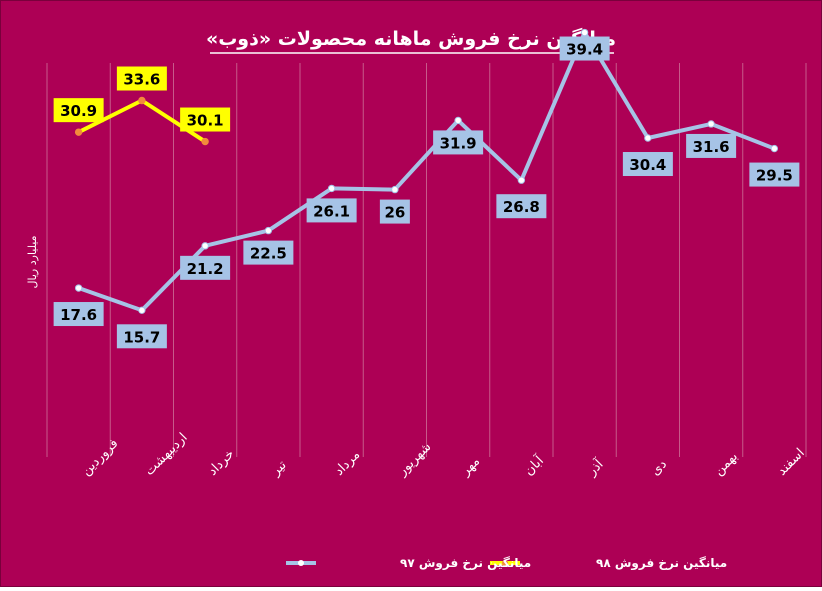 Image resolution: width=822 pixels, height=591 pixels. I want to click on data-label-text: 22.5, so click(268, 254).